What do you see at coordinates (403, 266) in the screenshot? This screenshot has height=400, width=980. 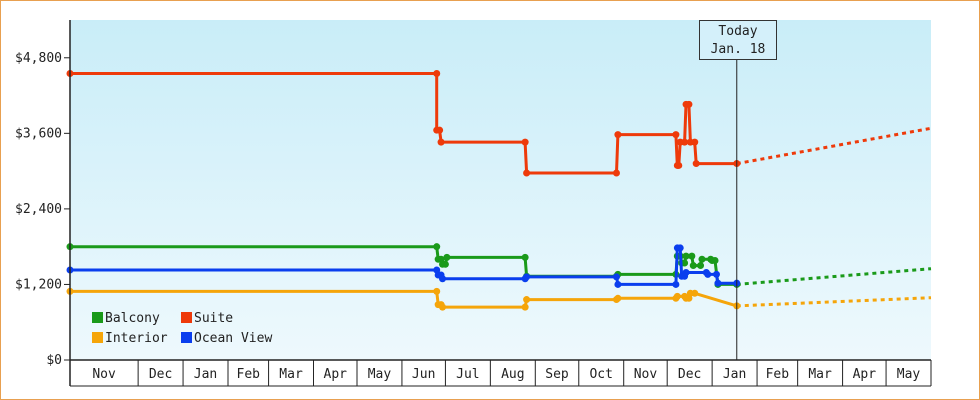 I see `series-ocean-view` at bounding box center [403, 266].